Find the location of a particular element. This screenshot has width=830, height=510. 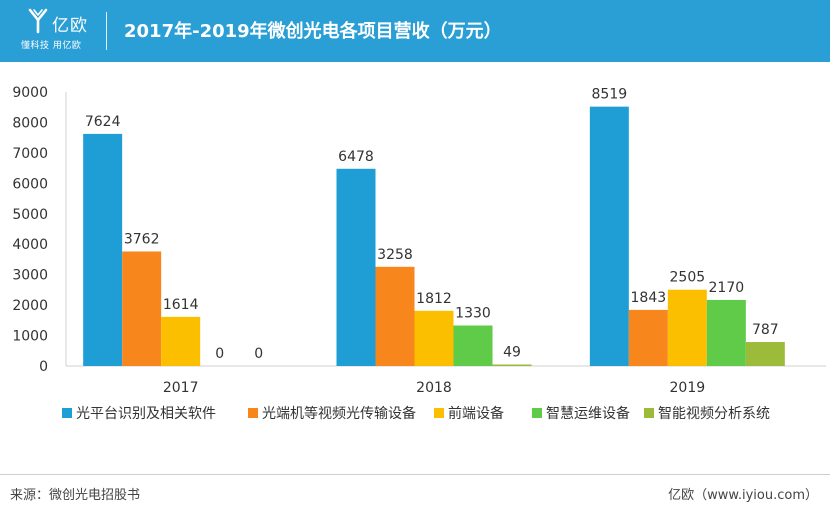

bar-value-label: 1330 is located at coordinates (473, 314).